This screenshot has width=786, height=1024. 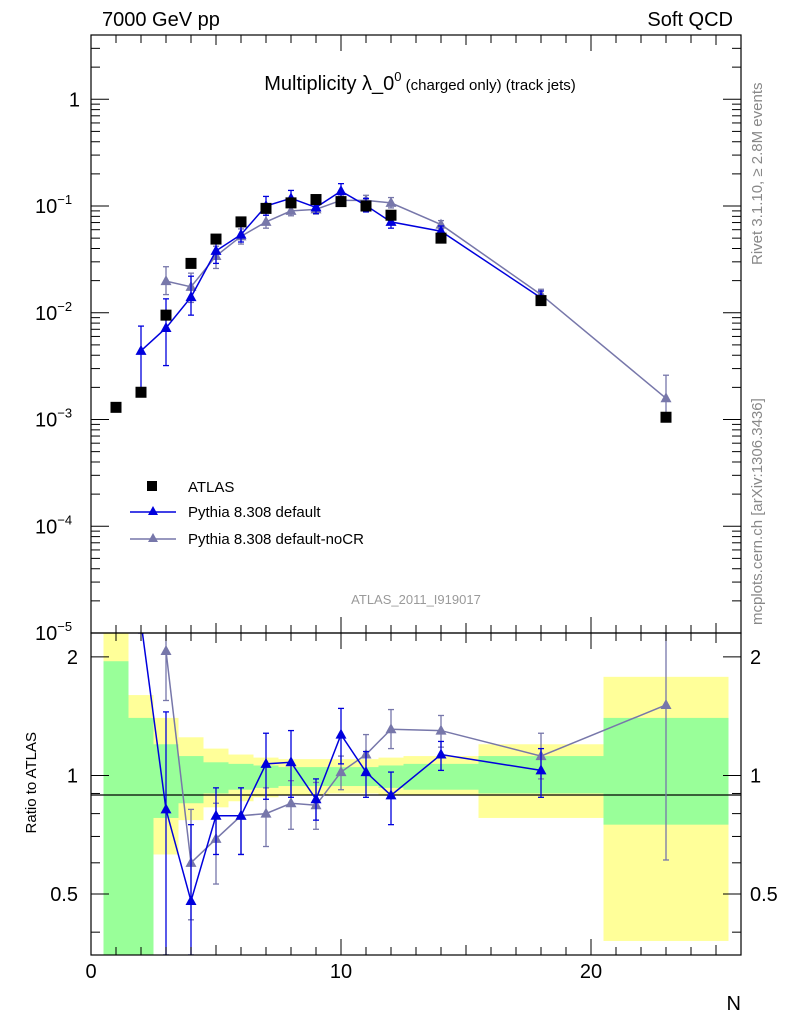 I want to click on header-left: 7000 GeV pp, so click(x=161, y=20).